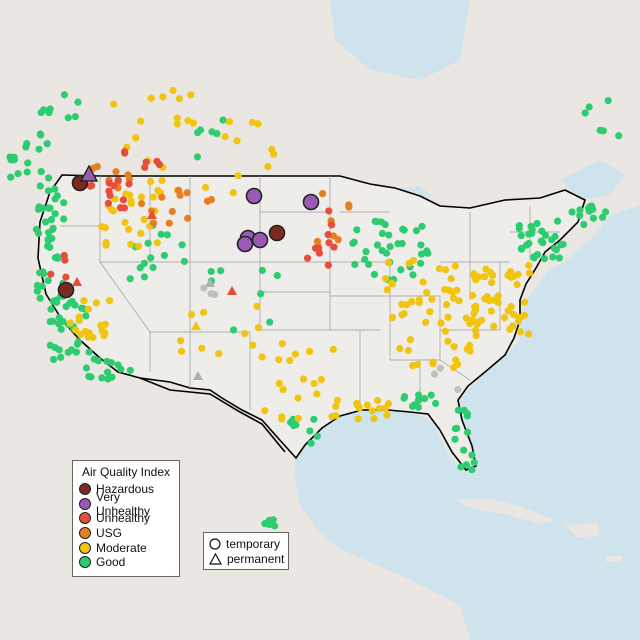 The height and width of the screenshot is (640, 640). What do you see at coordinates (85, 503) in the screenshot?
I see `very-unhealthy-swatch` at bounding box center [85, 503].